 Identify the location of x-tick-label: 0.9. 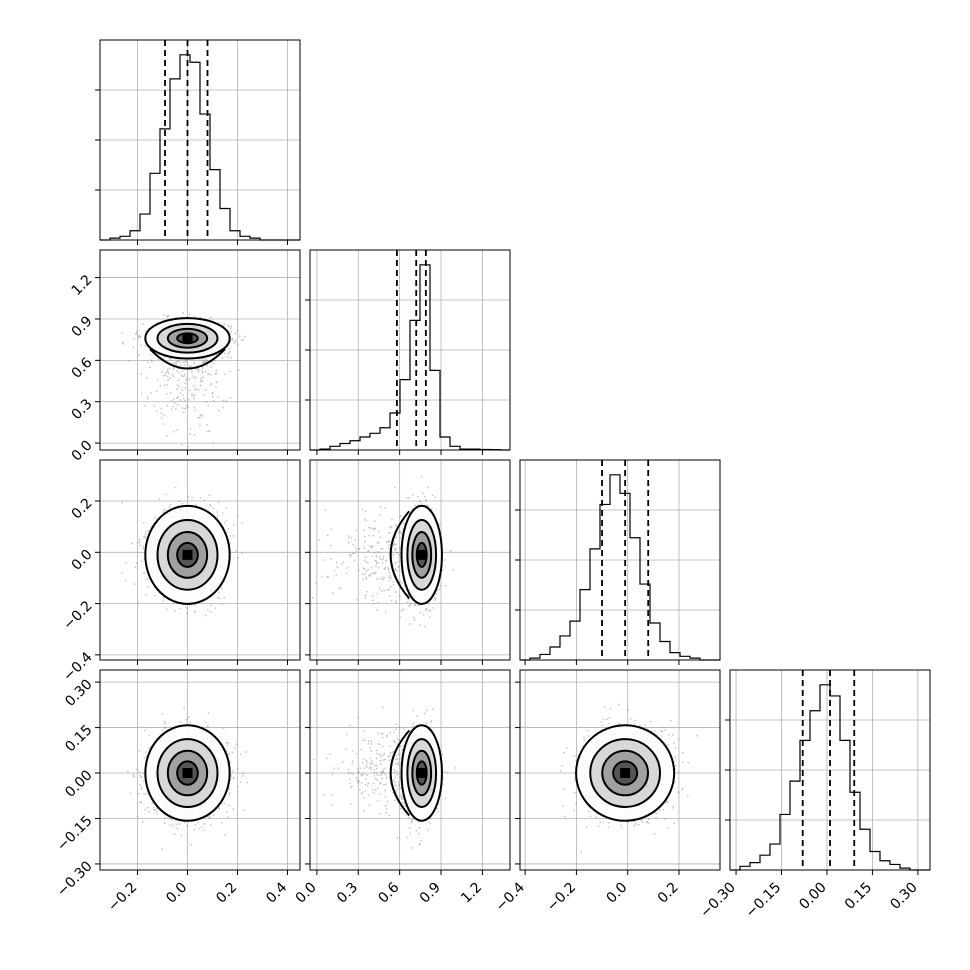
(430, 893).